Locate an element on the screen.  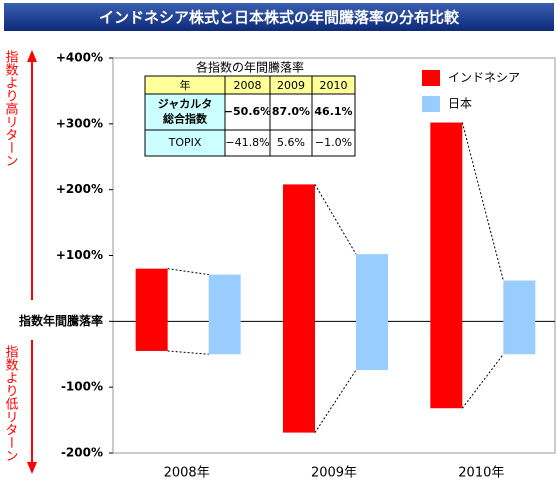
y-tick-label: 指数年間騰落率 is located at coordinates (61, 320).